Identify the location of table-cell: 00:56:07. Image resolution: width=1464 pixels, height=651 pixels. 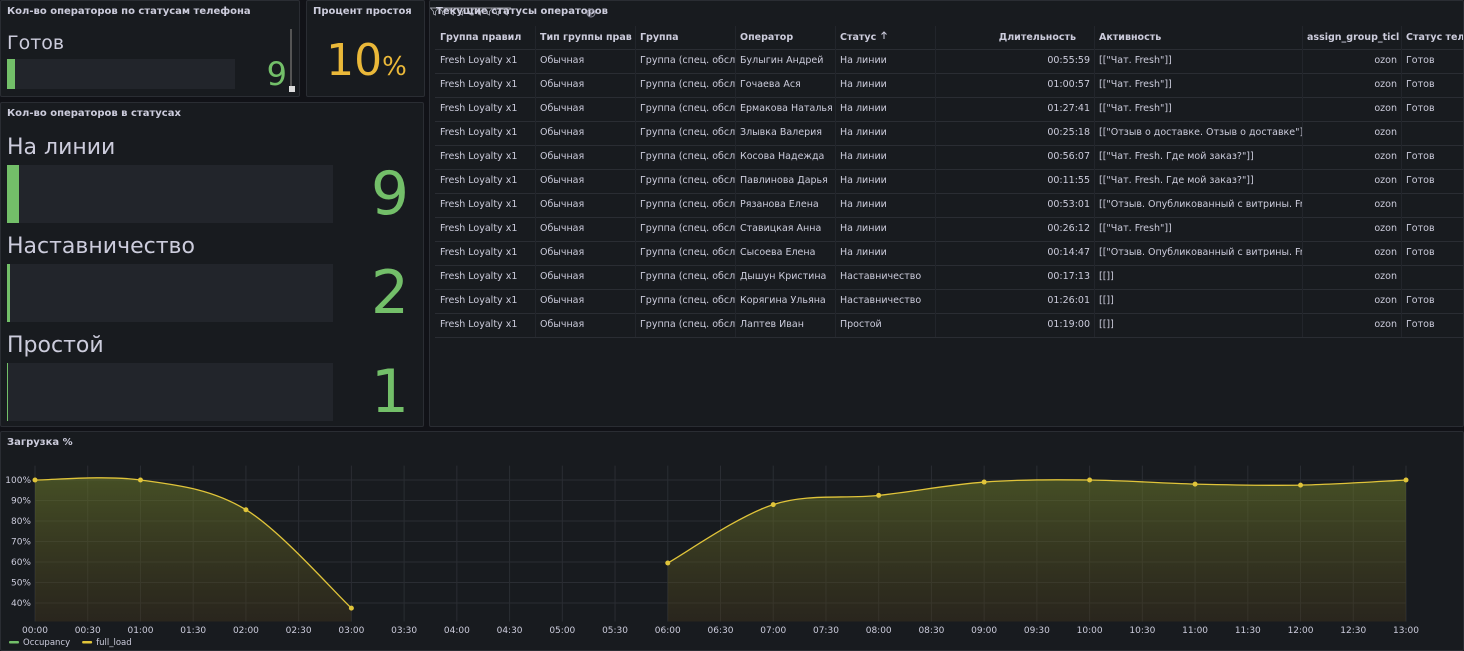
(1015, 157).